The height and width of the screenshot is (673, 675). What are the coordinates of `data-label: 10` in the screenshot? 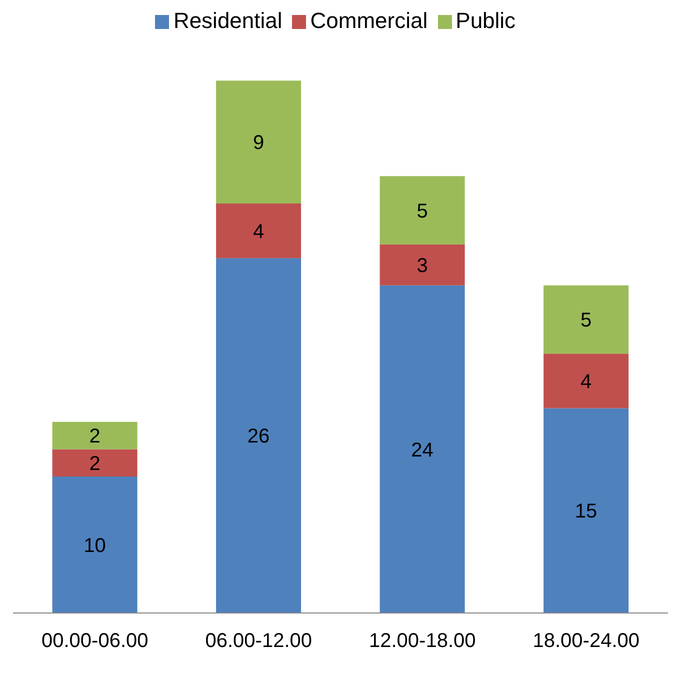 It's located at (95, 545).